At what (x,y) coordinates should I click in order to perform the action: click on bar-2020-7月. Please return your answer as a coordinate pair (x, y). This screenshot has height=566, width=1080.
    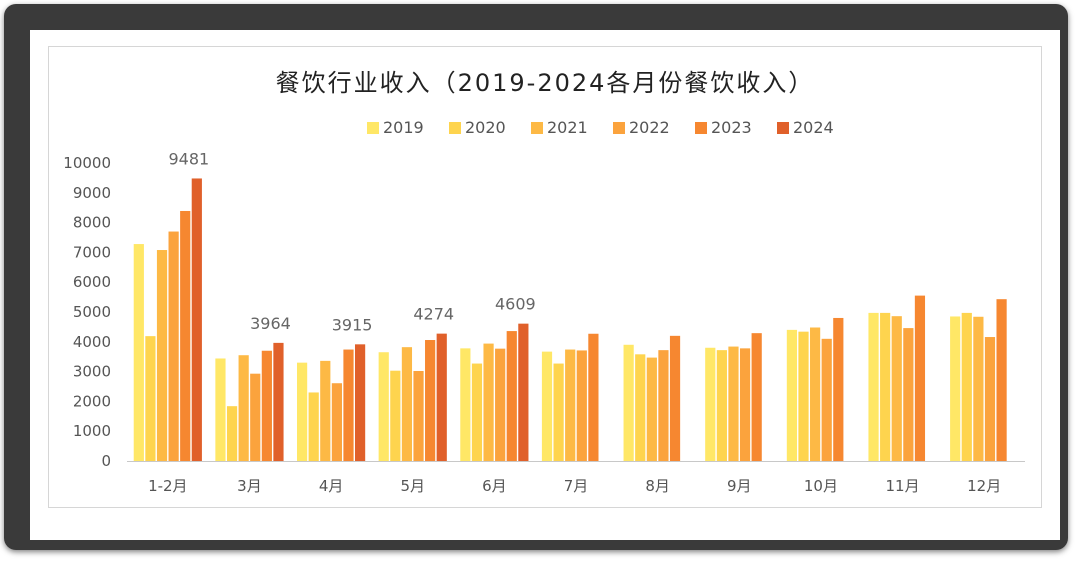
    Looking at the image, I should click on (558, 412).